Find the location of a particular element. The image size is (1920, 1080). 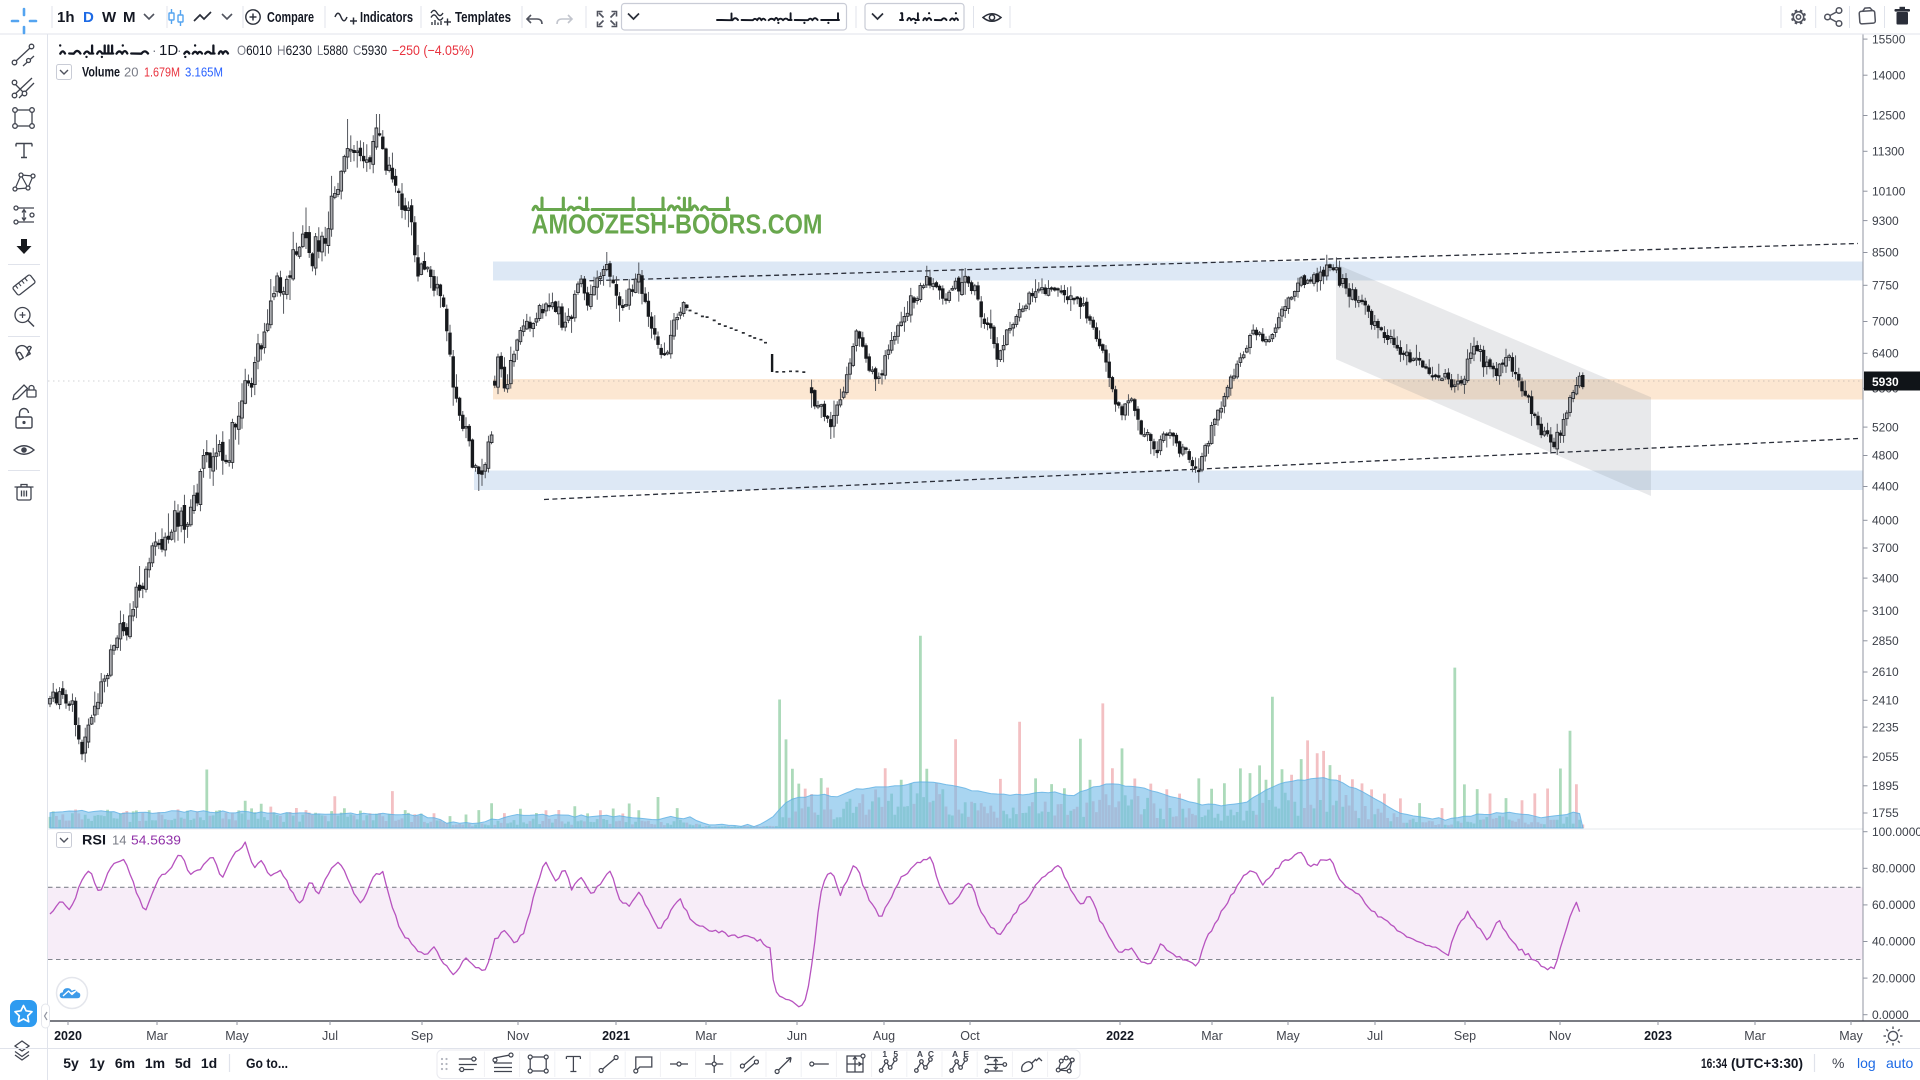

svg-text: 20.0000 is located at coordinates (1894, 978).